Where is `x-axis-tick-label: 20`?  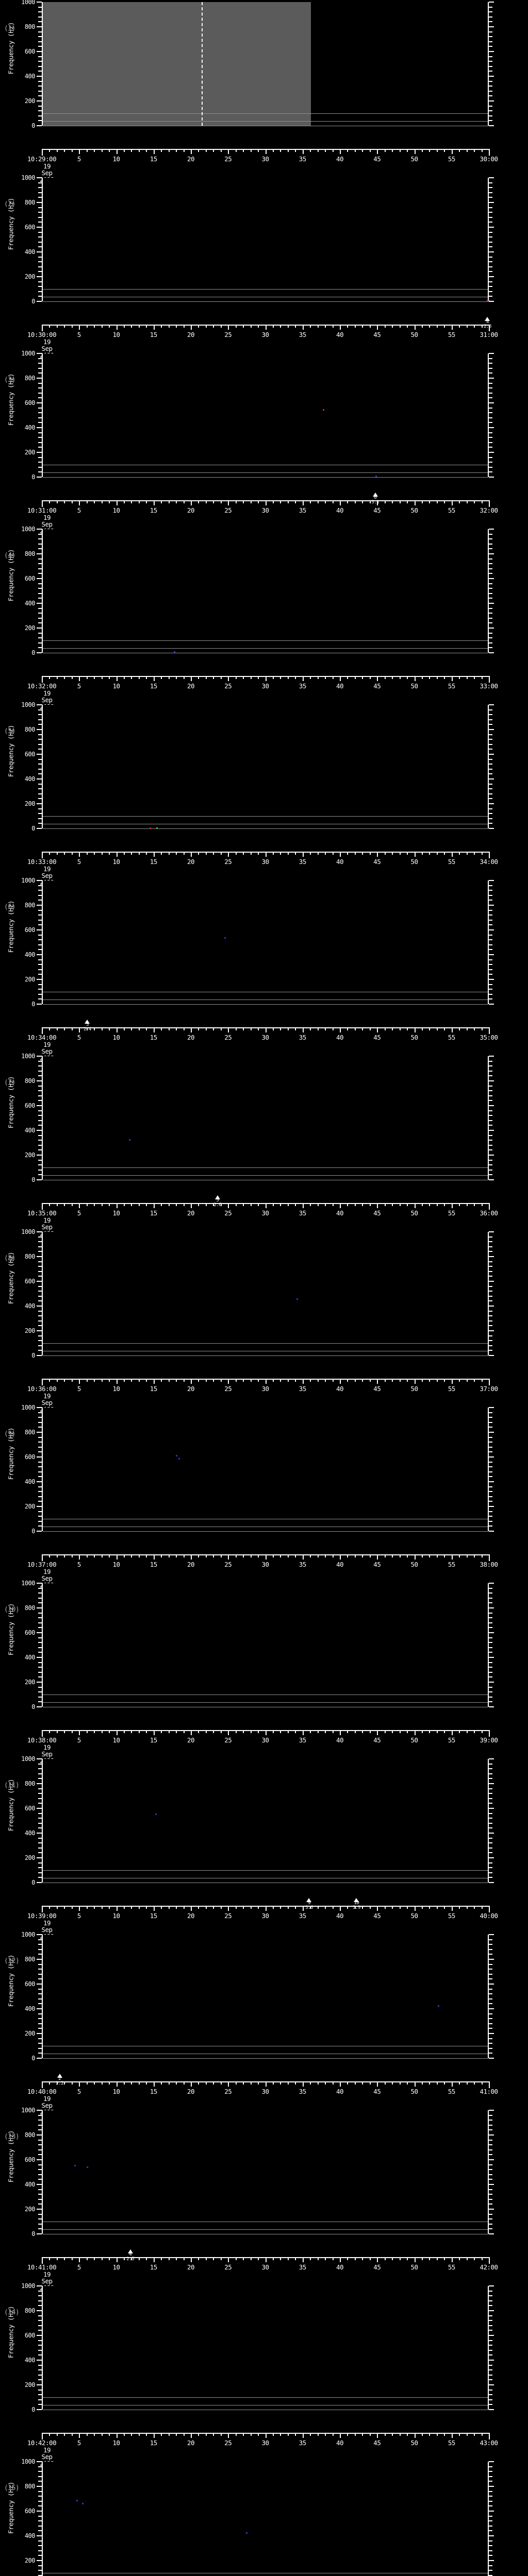
x-axis-tick-label: 20 is located at coordinates (191, 1916).